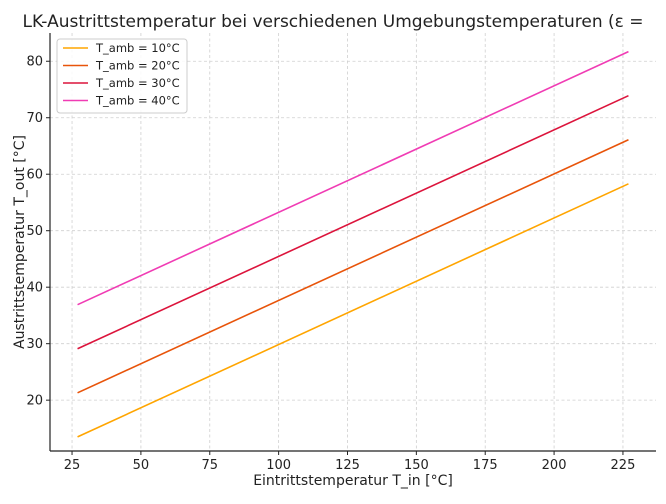 The height and width of the screenshot is (504, 666). Describe the element at coordinates (34, 175) in the screenshot. I see `y-tick-label: 60` at that location.